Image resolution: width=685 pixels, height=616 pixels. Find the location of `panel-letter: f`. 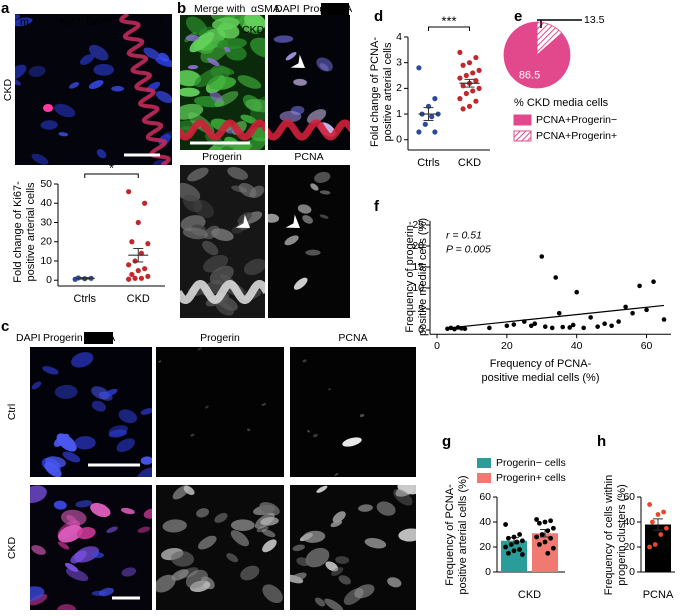

panel-letter: f is located at coordinates (377, 206).